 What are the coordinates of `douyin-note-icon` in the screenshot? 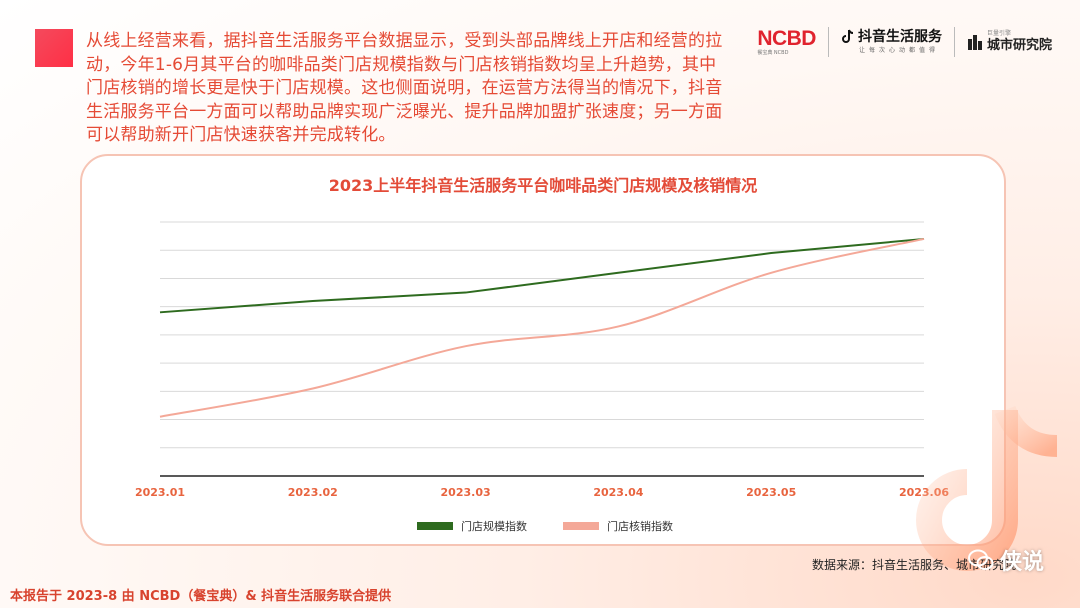 It's located at (848, 36).